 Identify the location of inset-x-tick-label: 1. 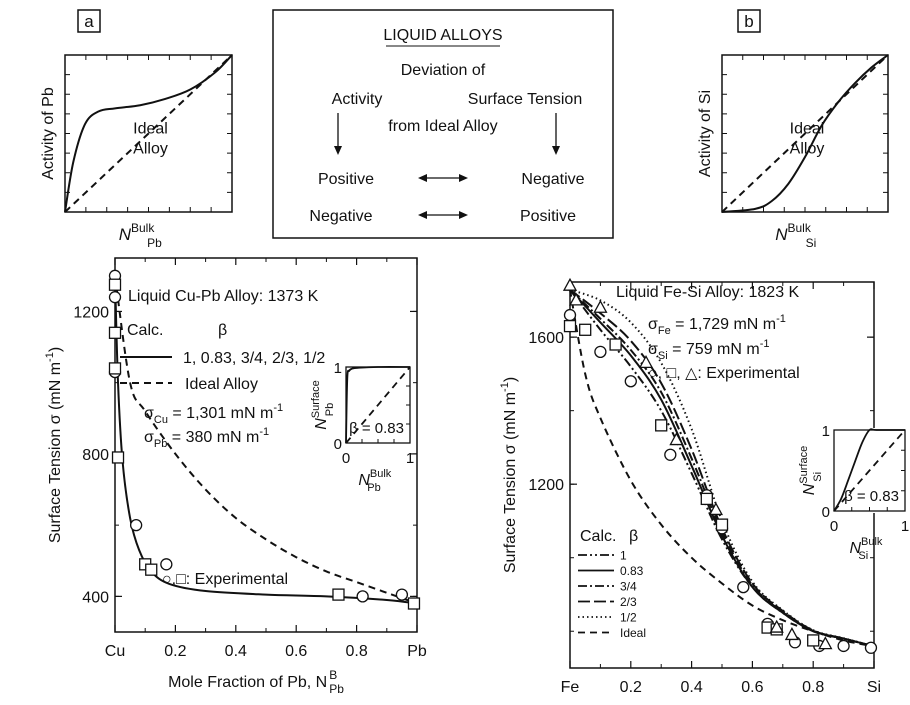
(410, 458).